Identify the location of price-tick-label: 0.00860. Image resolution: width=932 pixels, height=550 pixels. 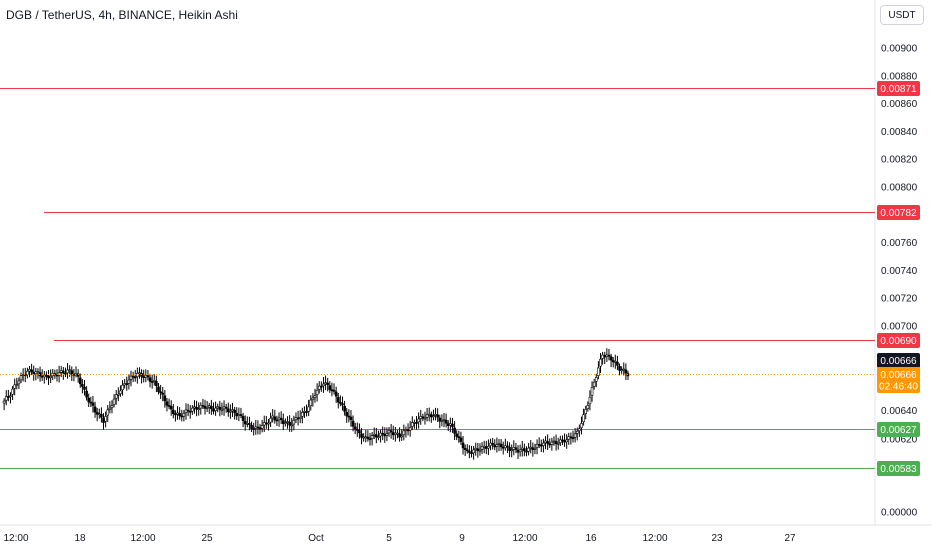
(899, 104).